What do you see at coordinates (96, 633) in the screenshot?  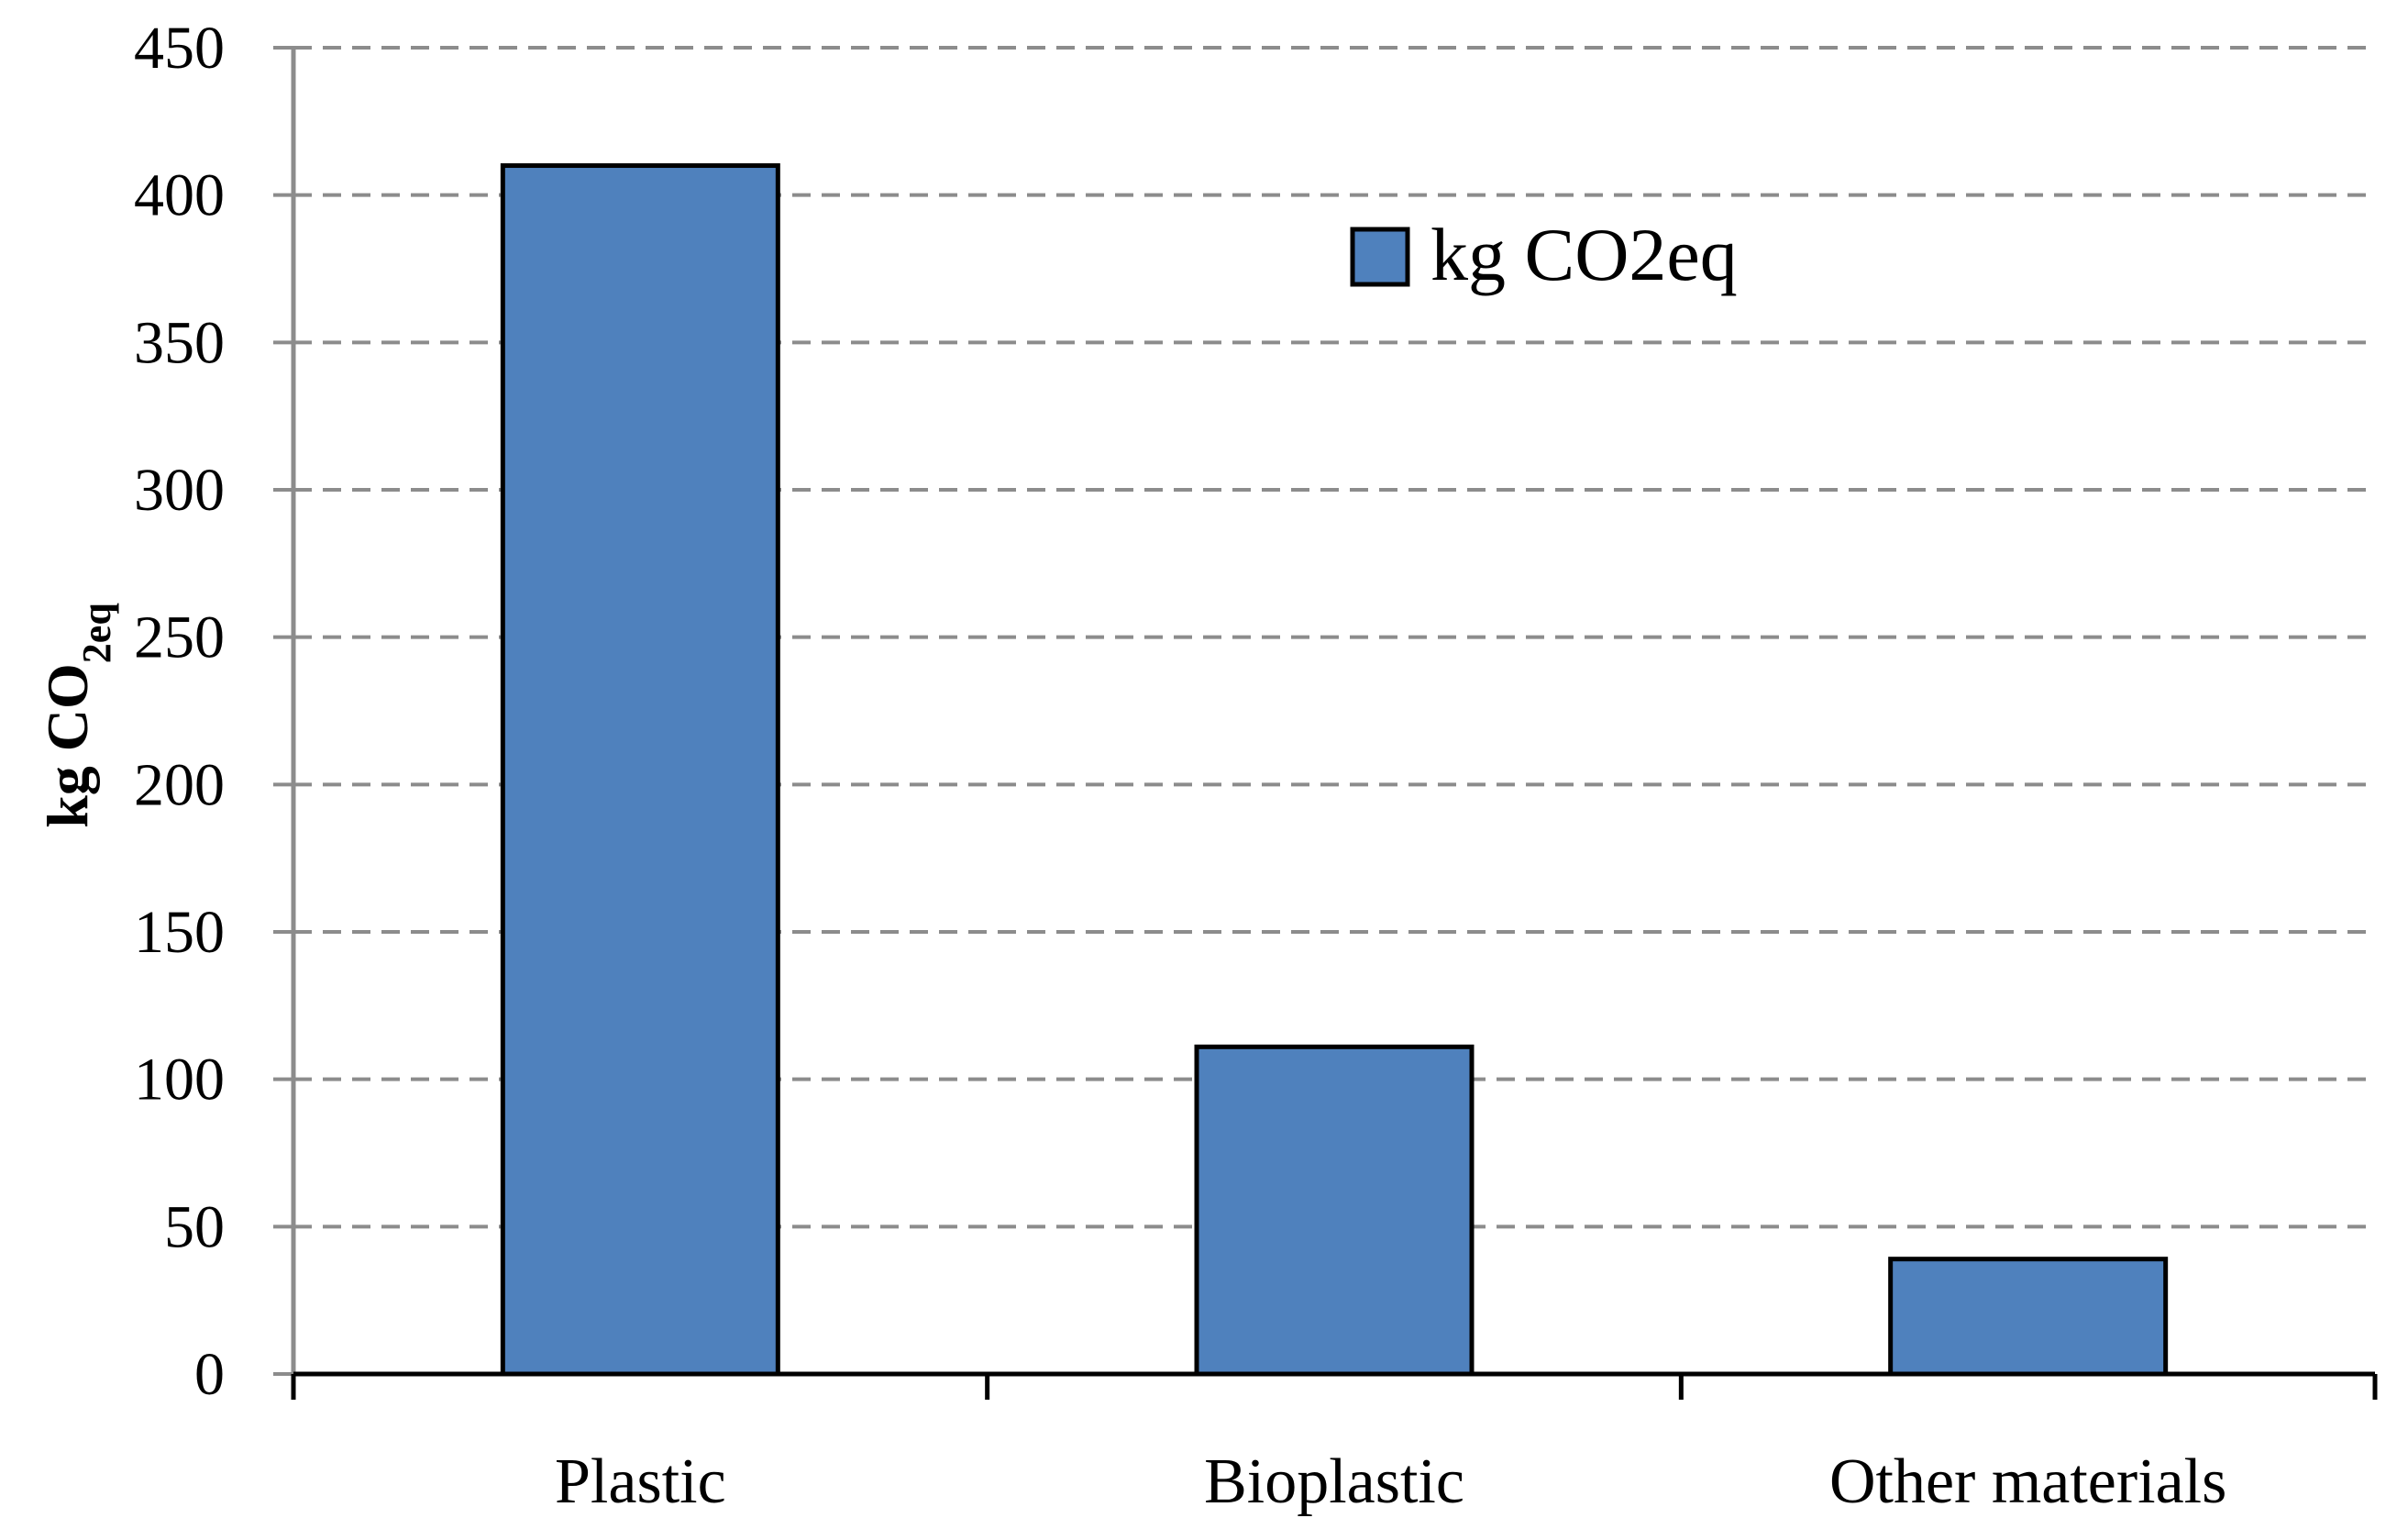 I see `y-axis-label-subscript: 2eq` at bounding box center [96, 633].